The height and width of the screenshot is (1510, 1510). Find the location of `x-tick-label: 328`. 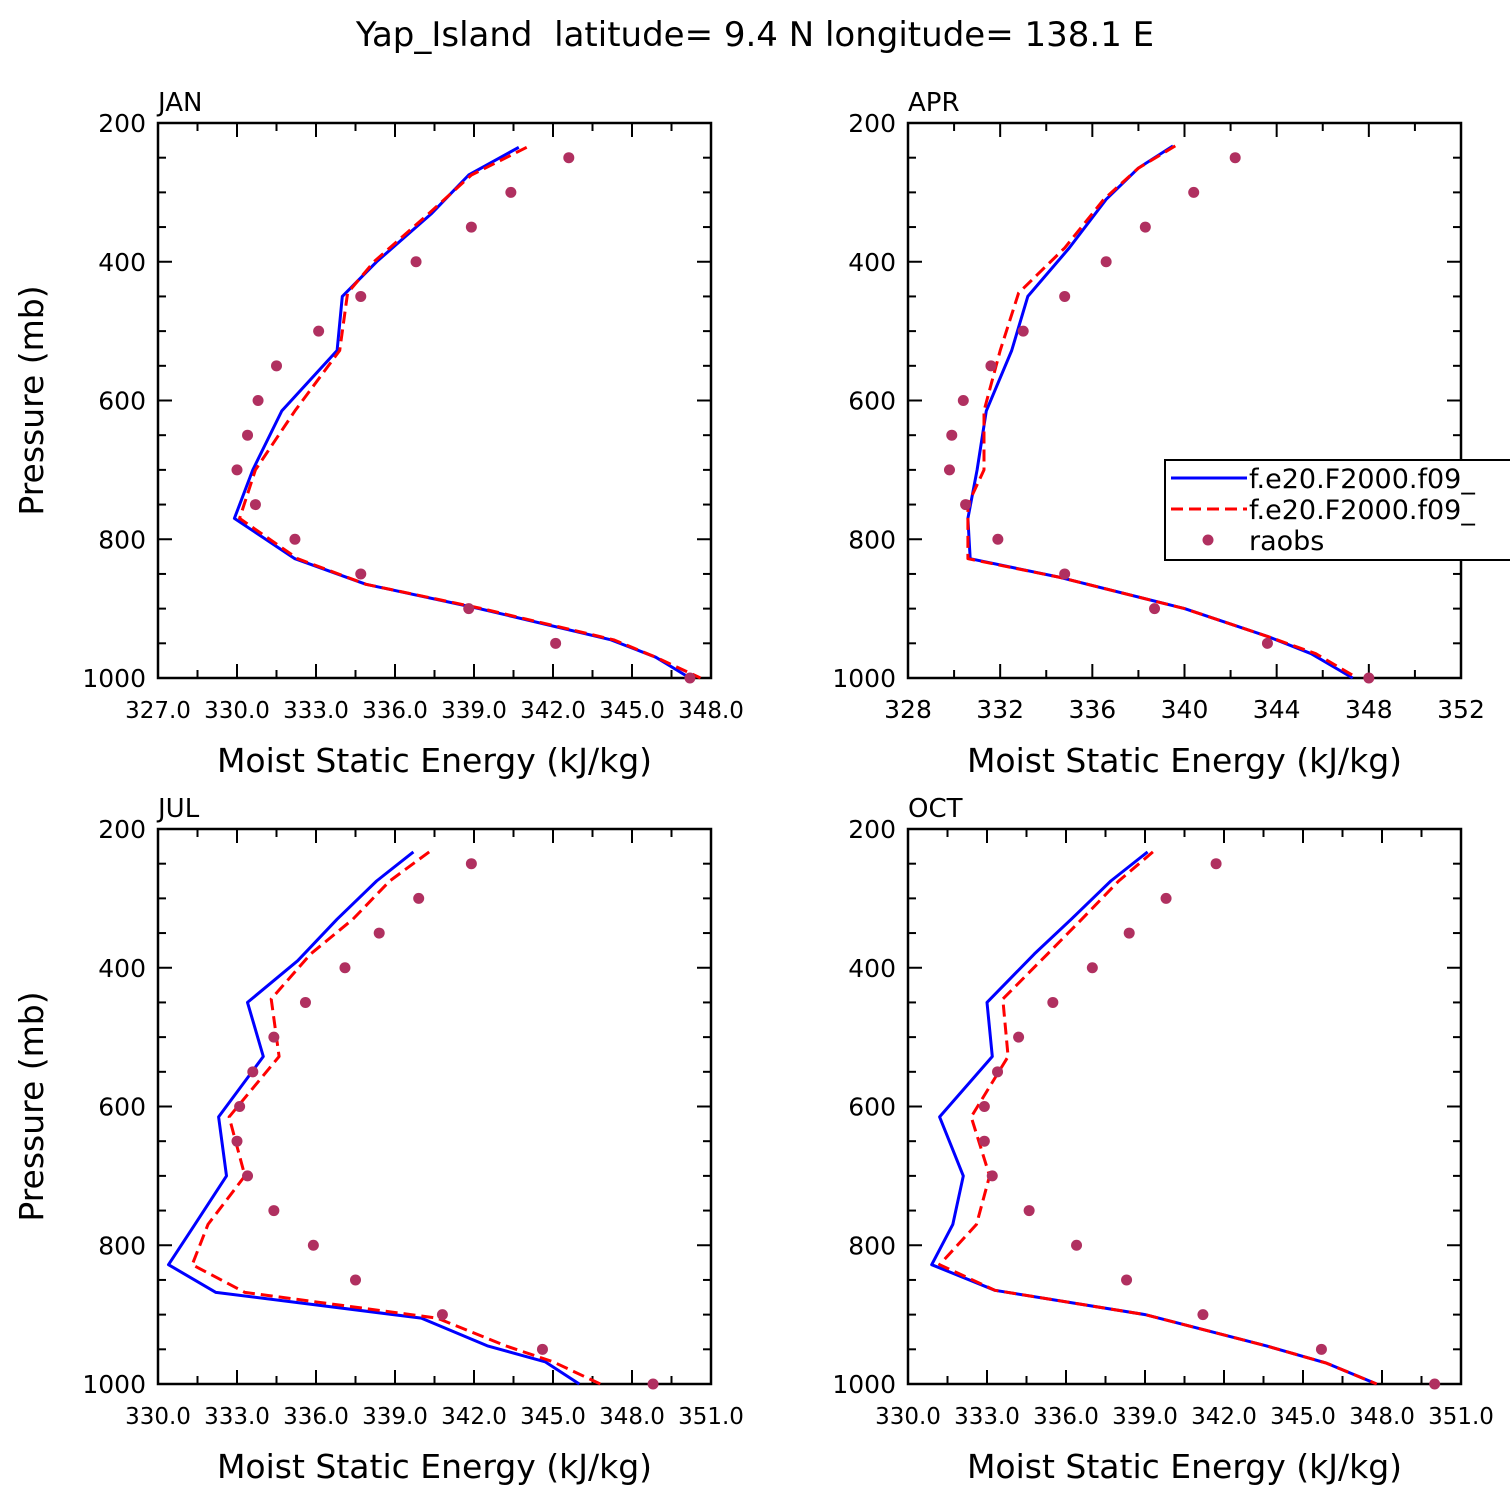

x-tick-label: 328 is located at coordinates (908, 709).